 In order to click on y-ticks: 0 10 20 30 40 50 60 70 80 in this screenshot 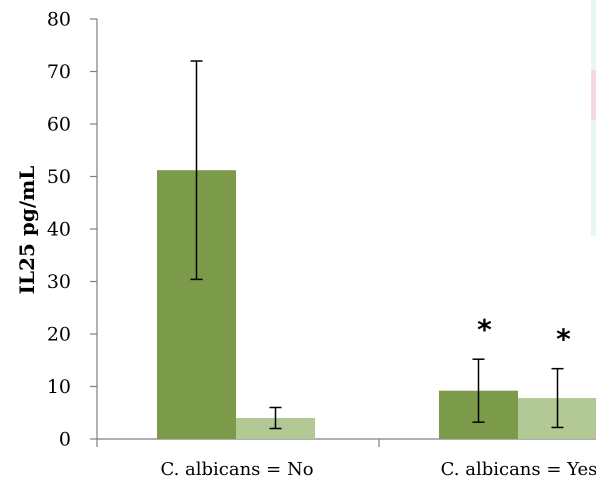, I will do `click(72, 230)`.